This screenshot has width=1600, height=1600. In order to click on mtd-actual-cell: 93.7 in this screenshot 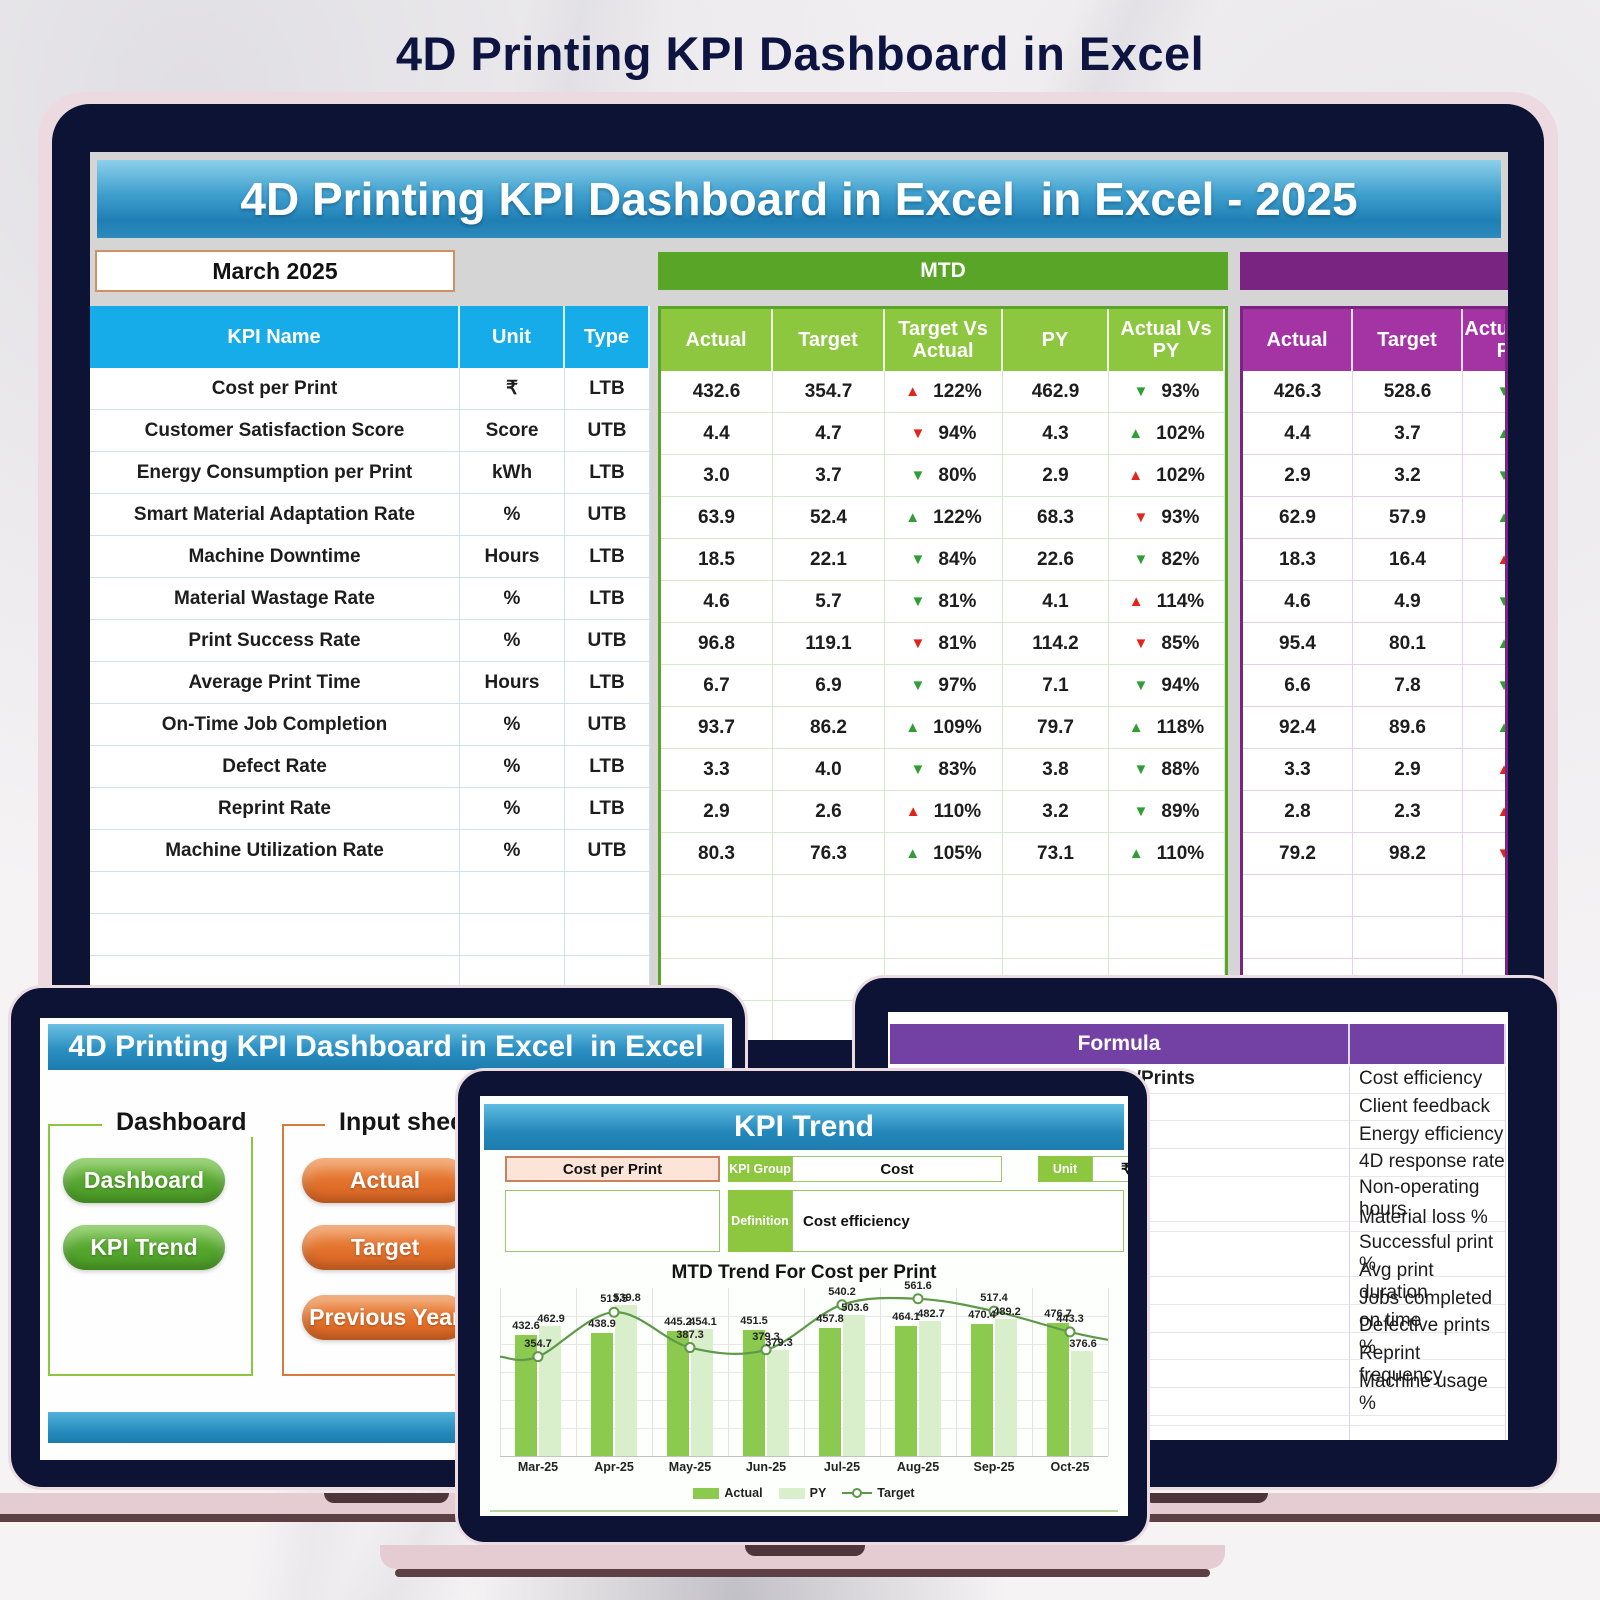, I will do `click(717, 728)`.